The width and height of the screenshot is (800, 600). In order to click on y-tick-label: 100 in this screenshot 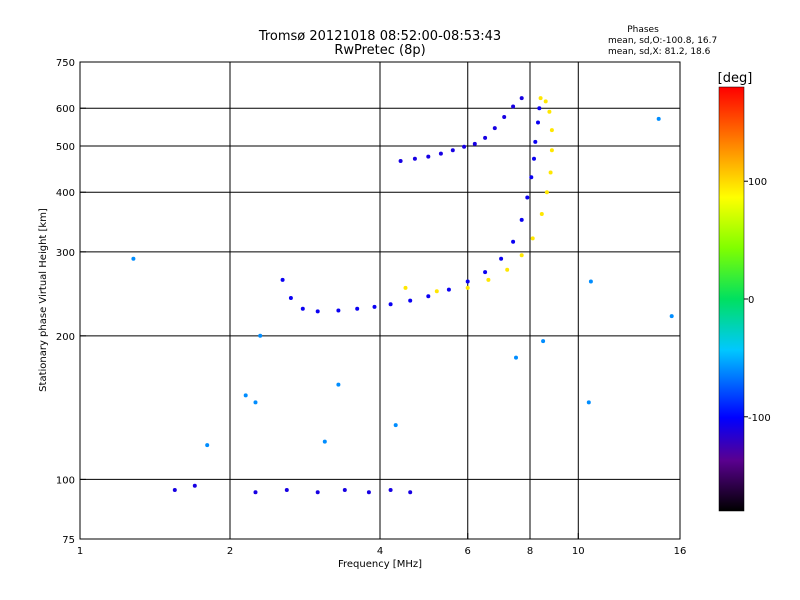, I will do `click(65, 480)`.